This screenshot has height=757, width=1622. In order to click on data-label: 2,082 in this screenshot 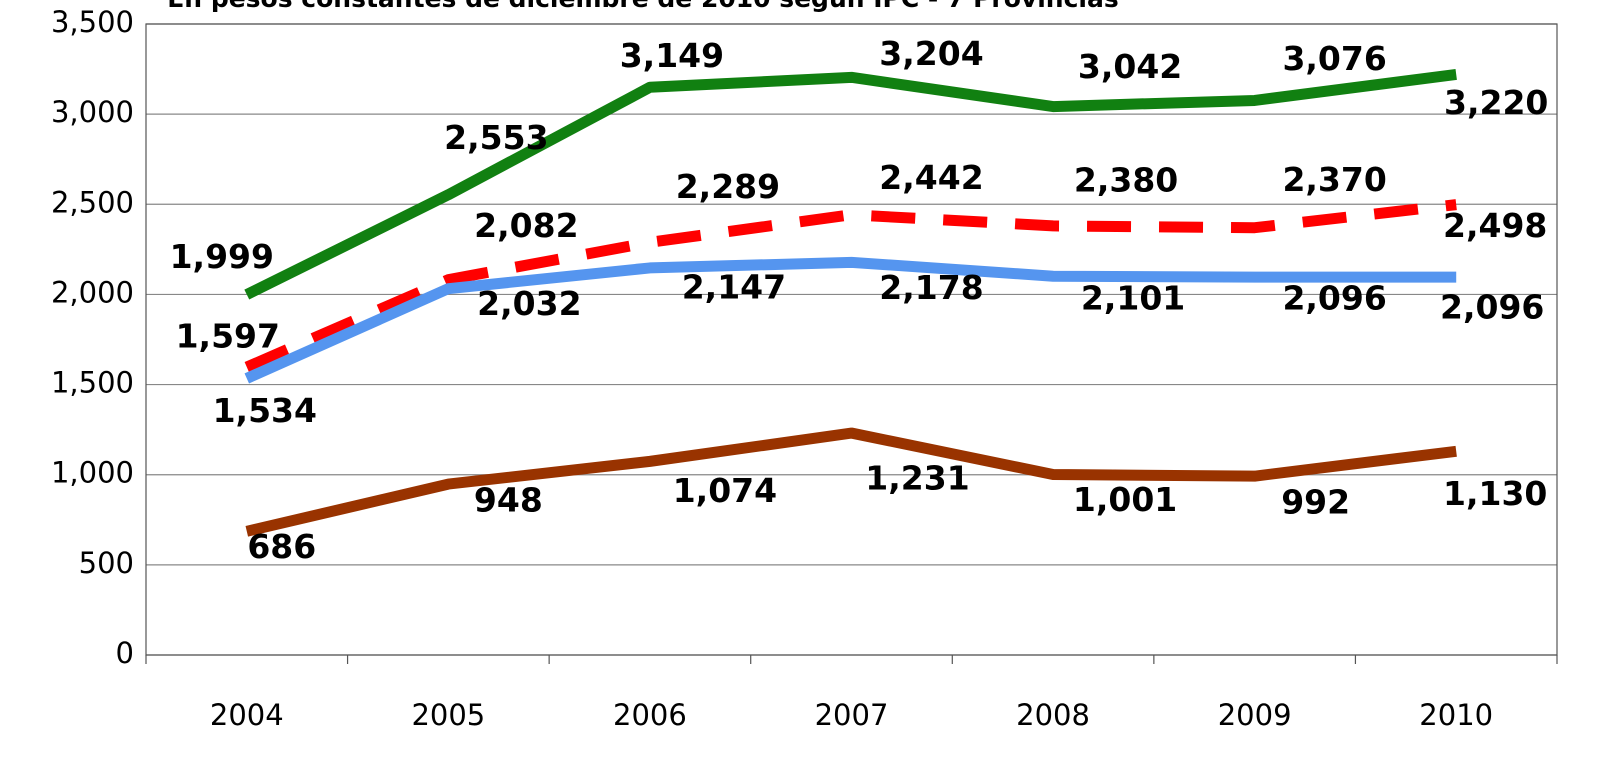, I will do `click(526, 225)`.